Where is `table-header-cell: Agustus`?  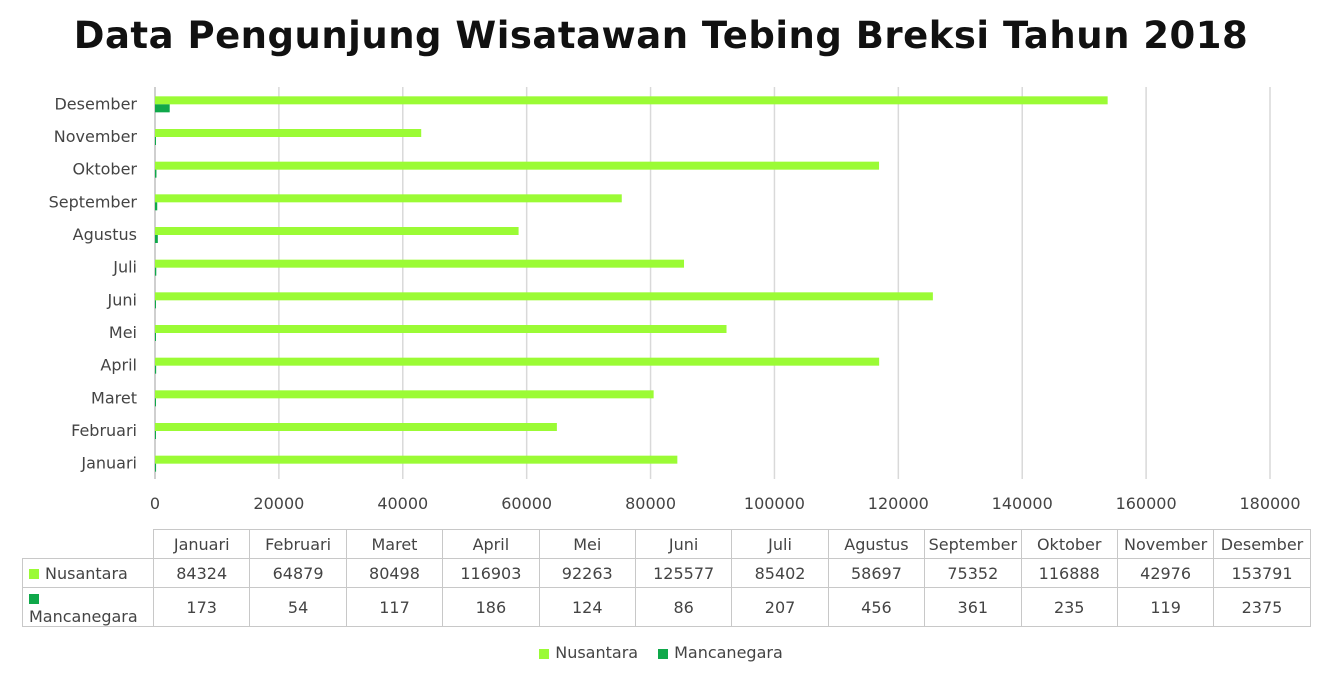 table-header-cell: Agustus is located at coordinates (876, 544).